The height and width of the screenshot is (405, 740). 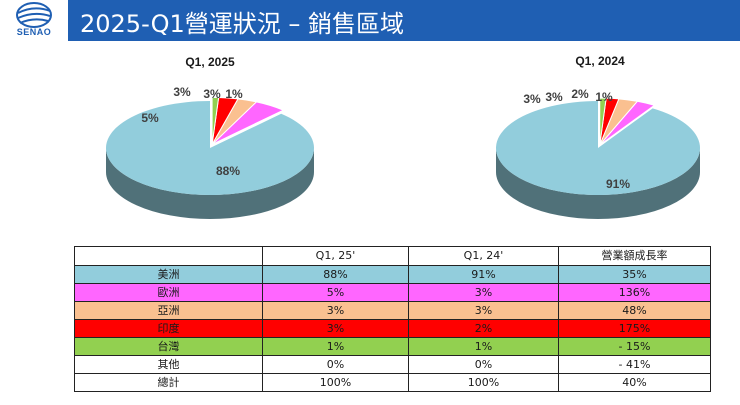 I want to click on table-header-row: Q1, 25' Q1, 24' 營業額成長率, so click(x=392, y=256).